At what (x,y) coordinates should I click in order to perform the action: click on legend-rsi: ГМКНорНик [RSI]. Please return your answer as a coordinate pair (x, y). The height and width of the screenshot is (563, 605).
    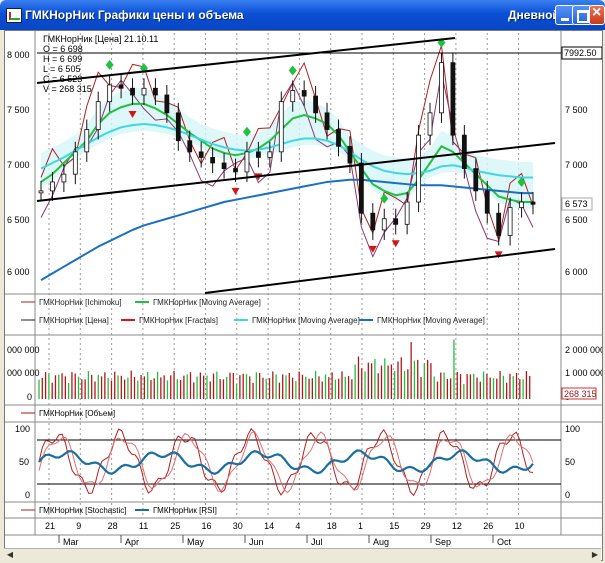
    Looking at the image, I should click on (185, 510).